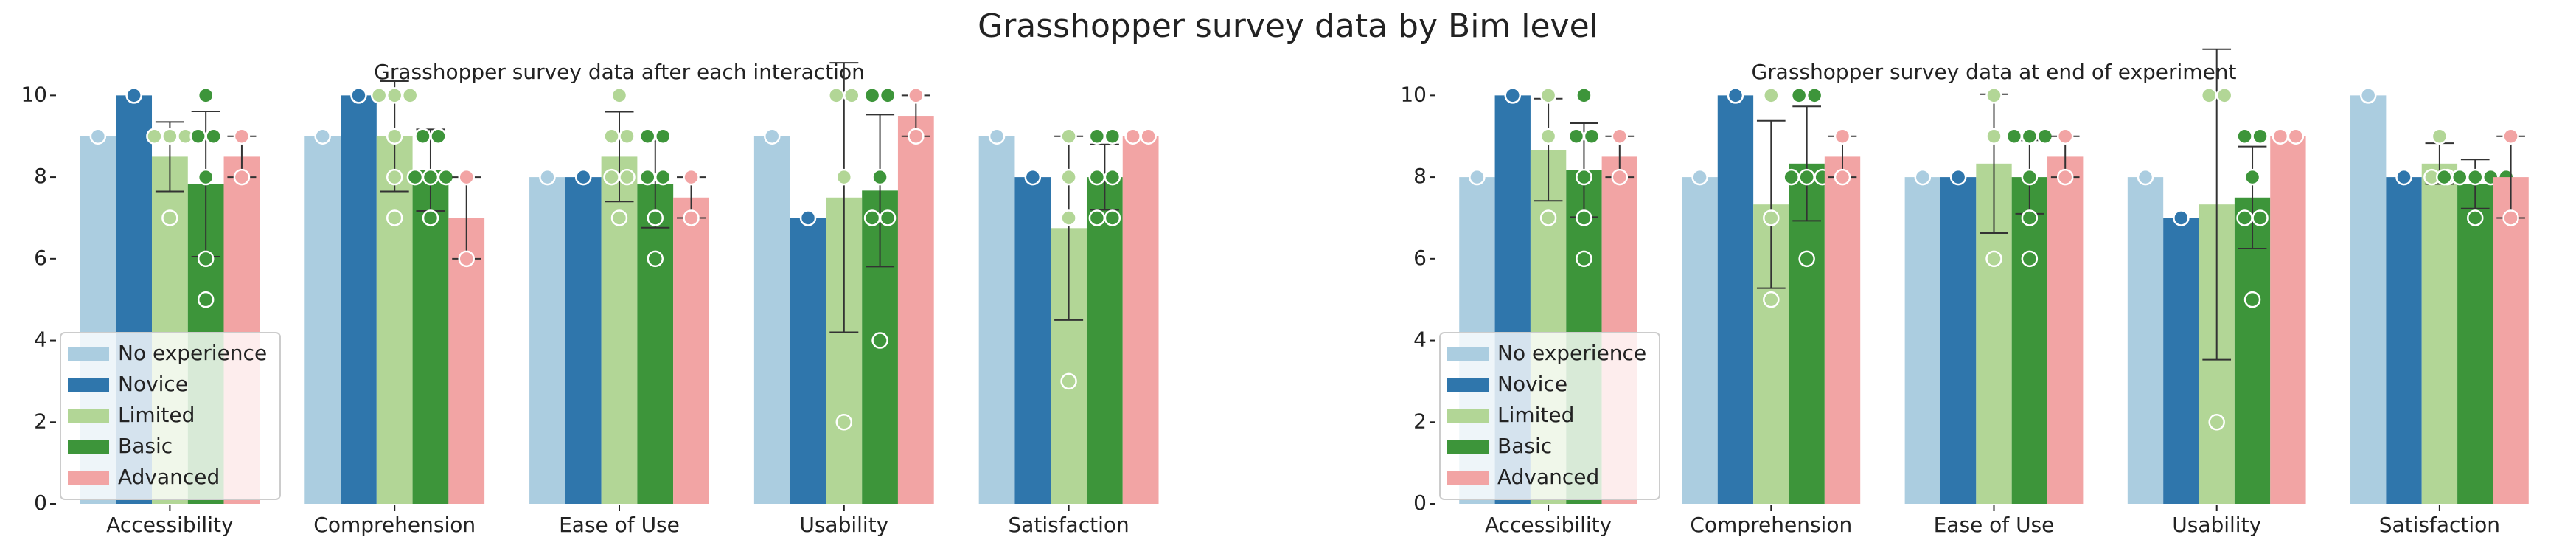  Describe the element at coordinates (40, 340) in the screenshot. I see `y-tick-label: 4` at that location.